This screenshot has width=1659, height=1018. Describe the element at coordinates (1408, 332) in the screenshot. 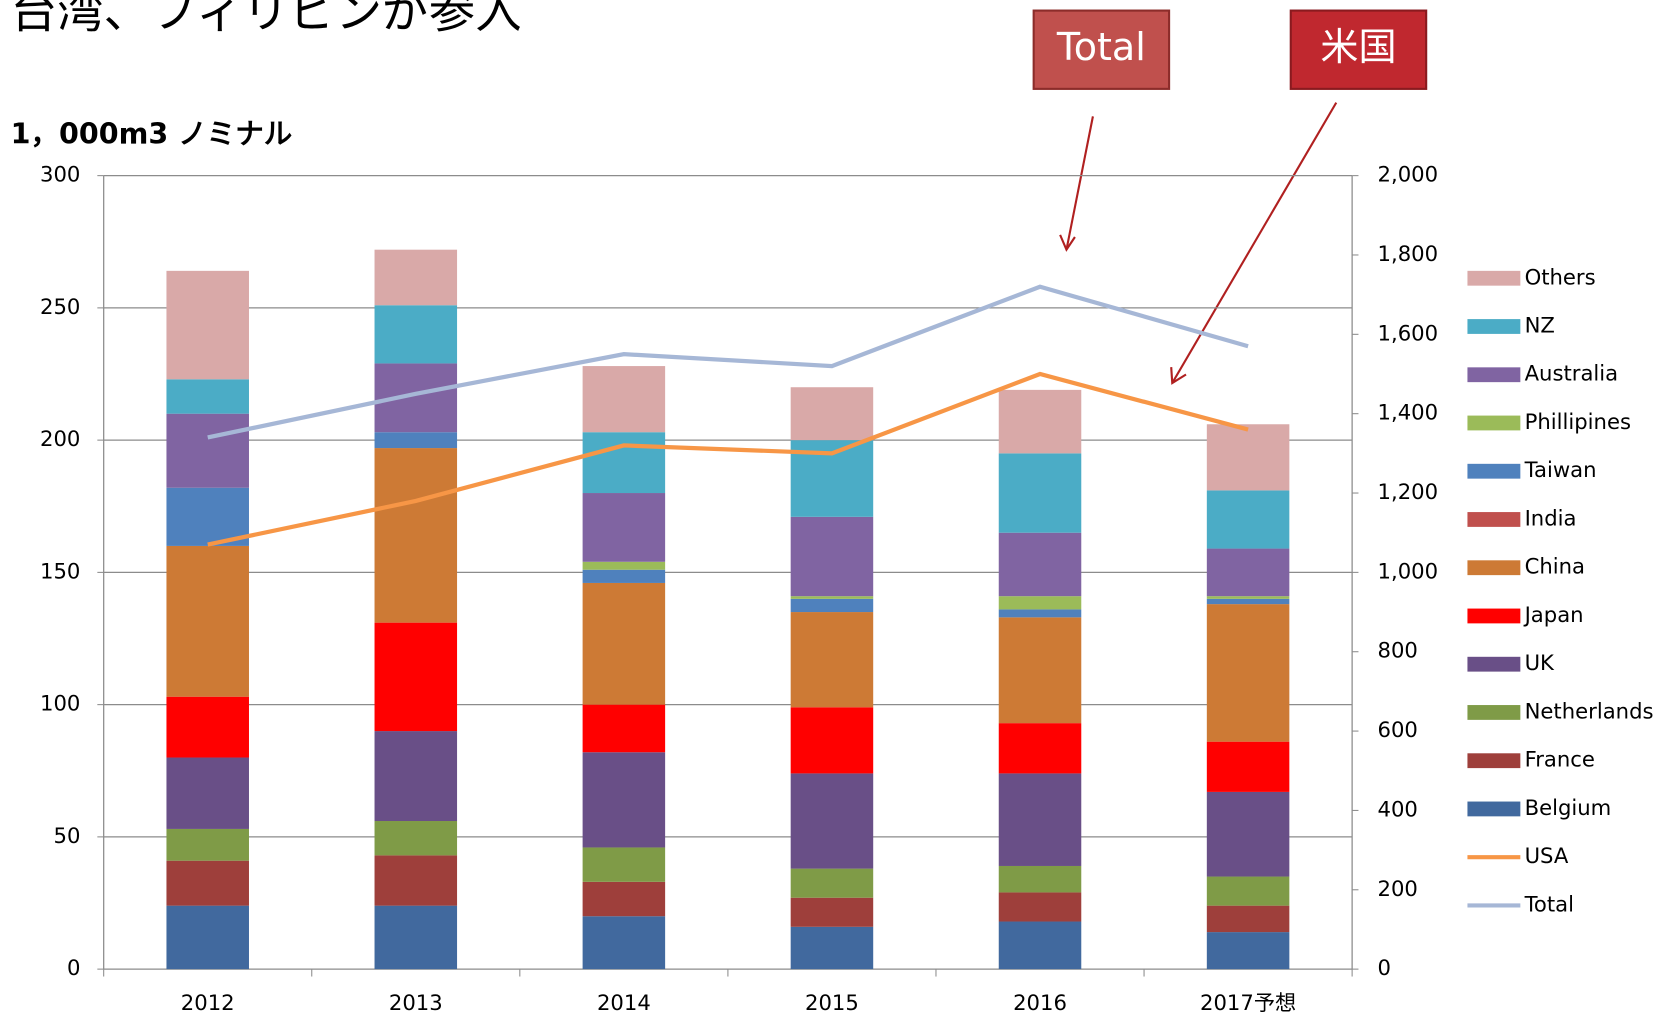

I see `y2-tick-label: 1,600` at that location.